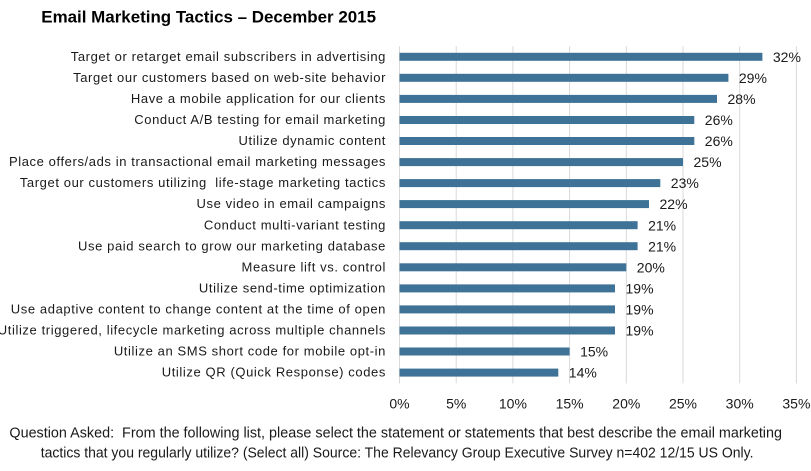 This screenshot has height=471, width=811. What do you see at coordinates (292, 287) in the screenshot?
I see `svg-text: Utilize send-time optimization` at bounding box center [292, 287].